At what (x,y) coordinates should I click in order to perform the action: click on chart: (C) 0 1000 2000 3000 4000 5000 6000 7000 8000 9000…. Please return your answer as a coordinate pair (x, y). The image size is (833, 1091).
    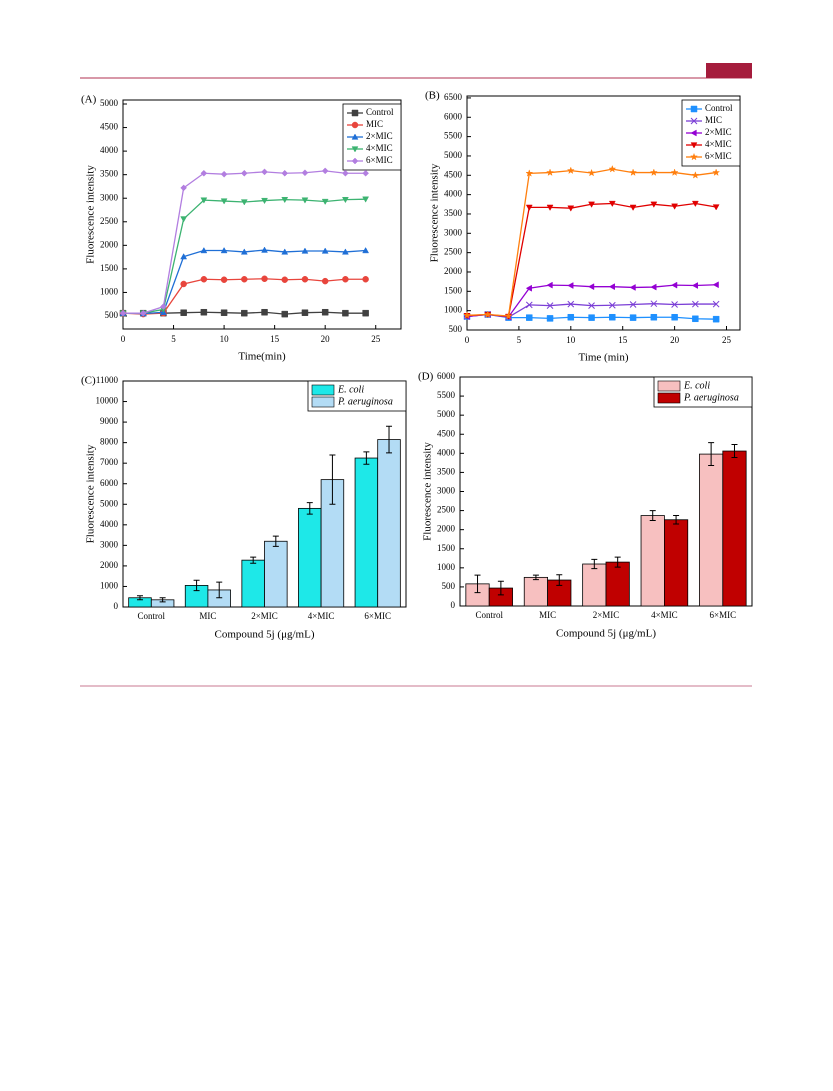
    Looking at the image, I should click on (244, 508).